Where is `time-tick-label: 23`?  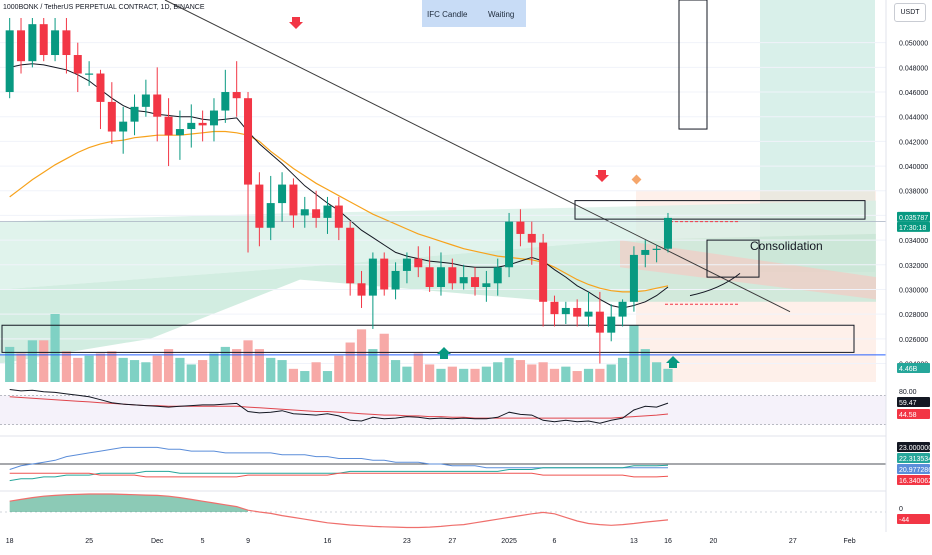 time-tick-label: 23 is located at coordinates (407, 541).